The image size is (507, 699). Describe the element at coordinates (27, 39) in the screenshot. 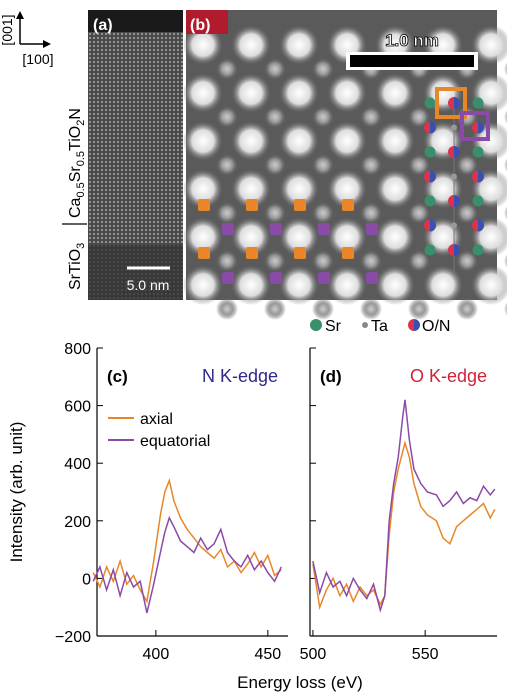

I see `orientation: [001] [100]` at that location.